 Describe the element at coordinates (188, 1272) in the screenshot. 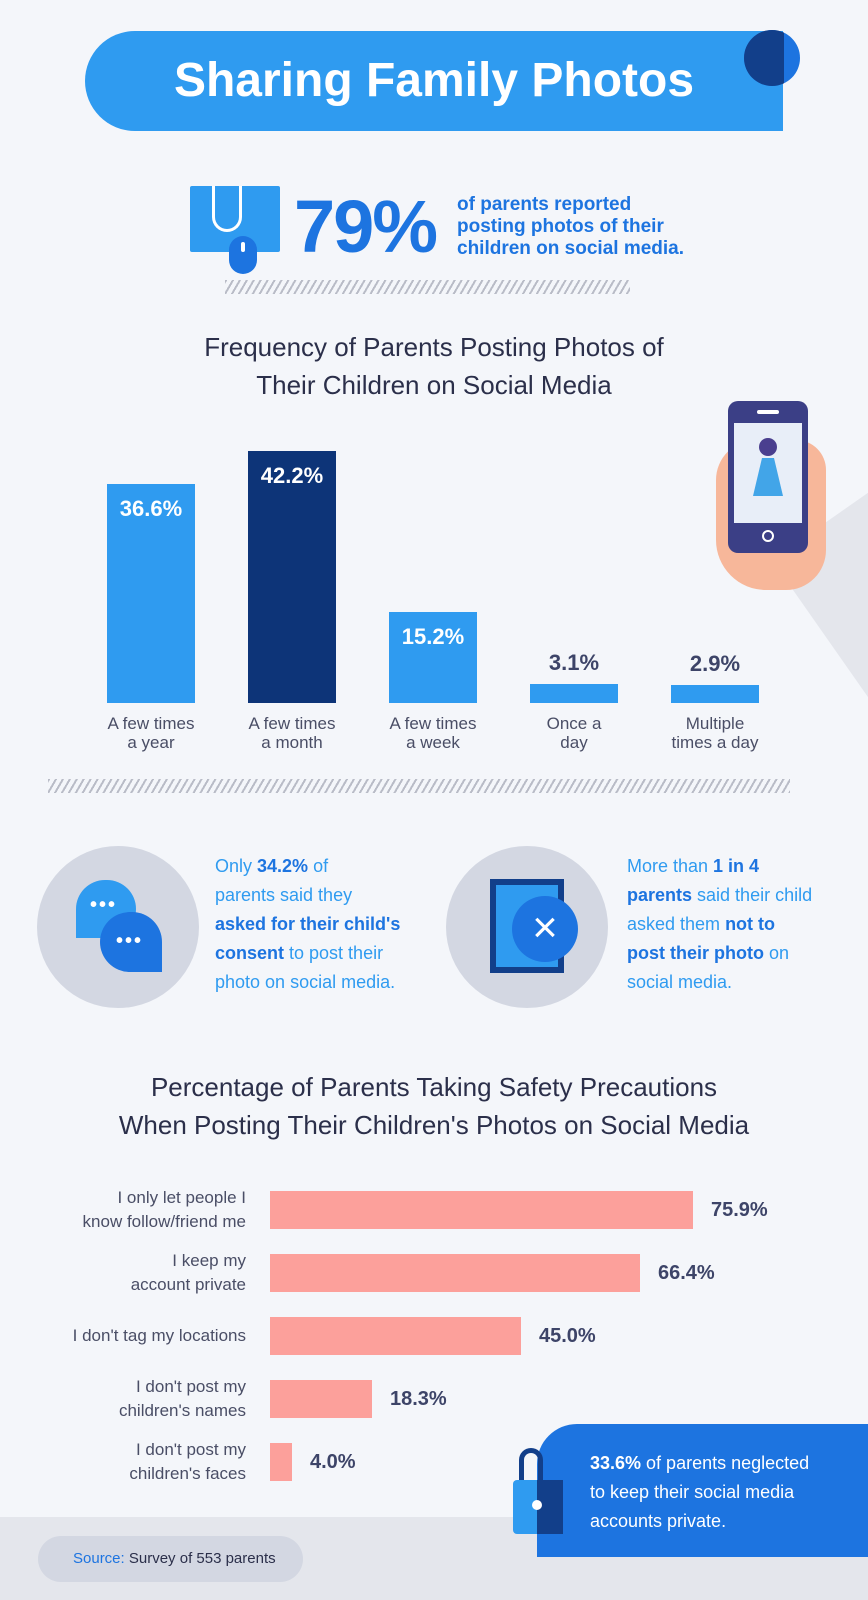

I see `safety-category-label: I keep my account private` at that location.